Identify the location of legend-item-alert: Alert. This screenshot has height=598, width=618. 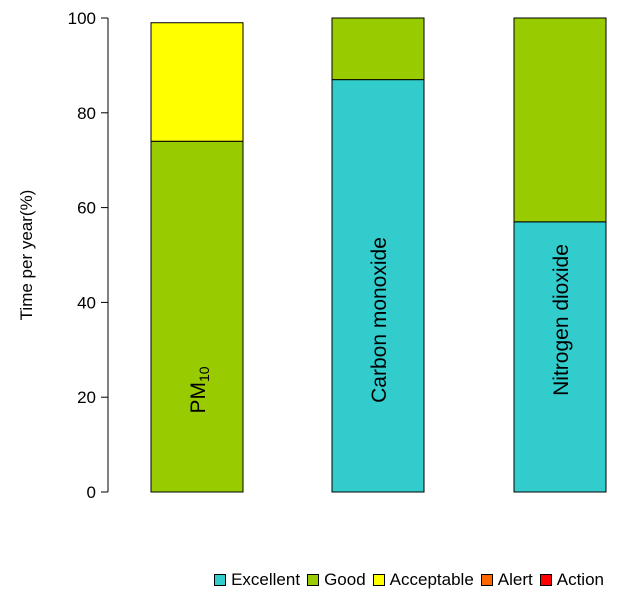
(506, 580).